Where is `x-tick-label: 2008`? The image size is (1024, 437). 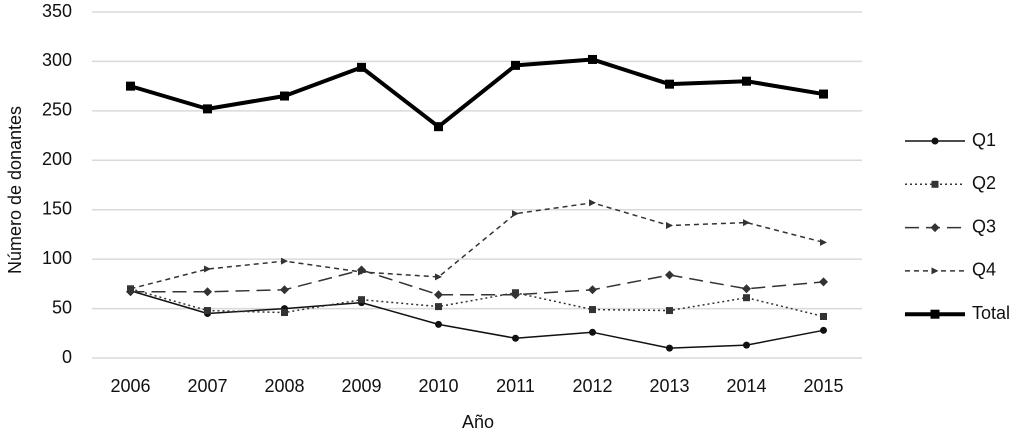 x-tick-label: 2008 is located at coordinates (284, 386).